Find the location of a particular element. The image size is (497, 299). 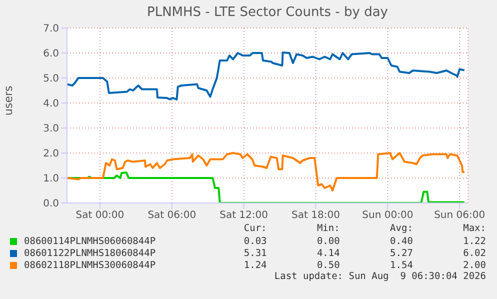

legend-label: 08602118PLNMHS30060844P is located at coordinates (90, 265).